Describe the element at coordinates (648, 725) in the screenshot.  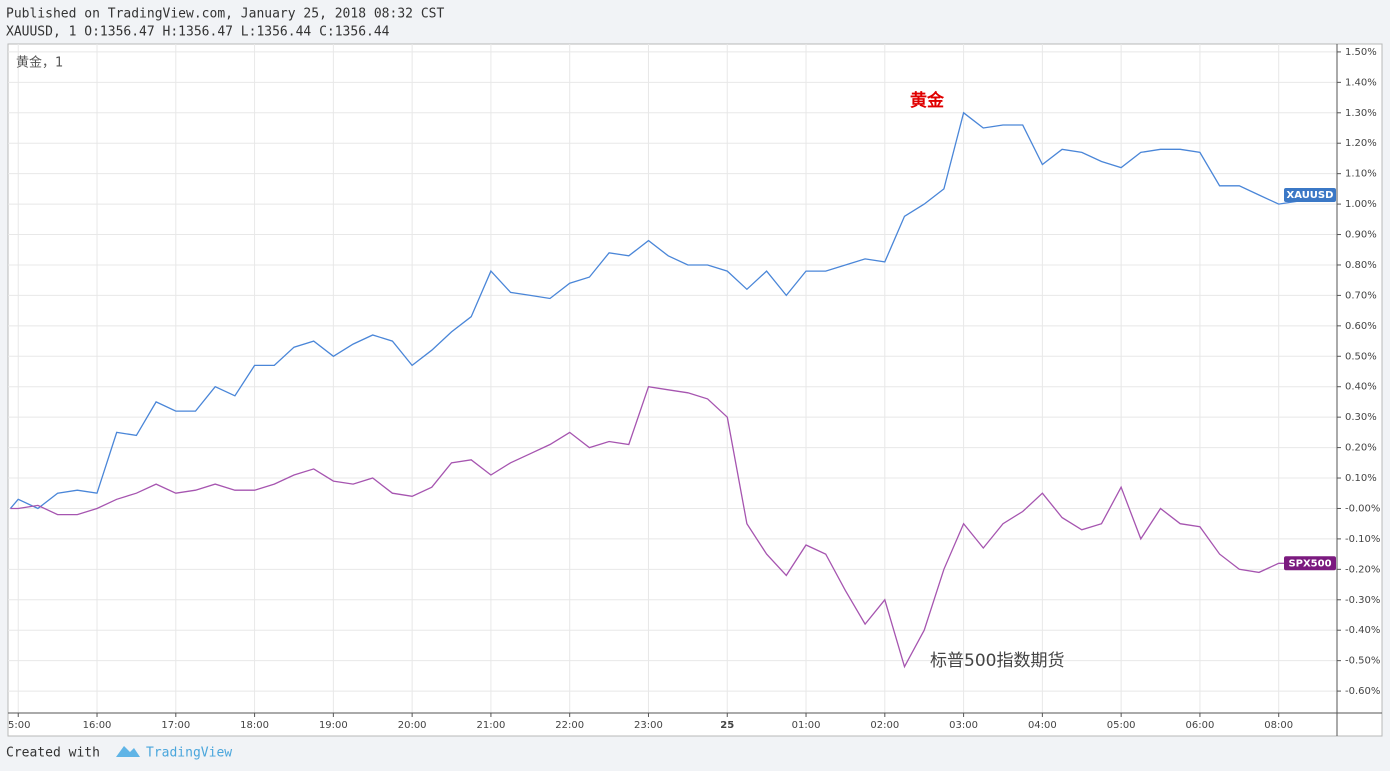
I see `x-tick-label: 23:00` at that location.